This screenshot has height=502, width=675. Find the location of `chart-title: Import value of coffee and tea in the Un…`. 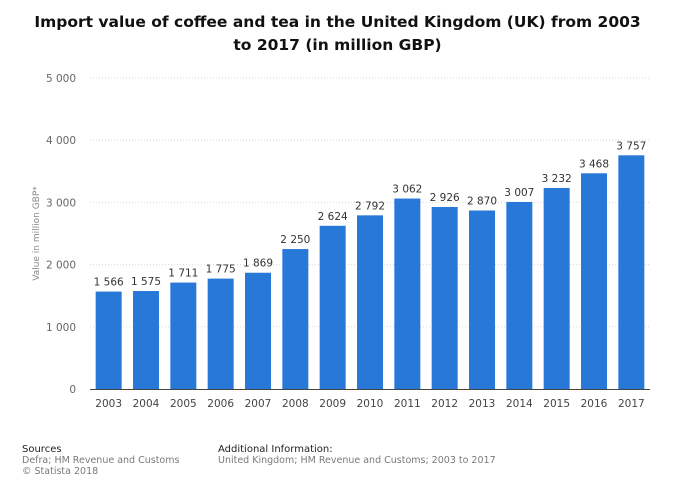

chart-title: Import value of coffee and tea in the Un… is located at coordinates (337, 34).